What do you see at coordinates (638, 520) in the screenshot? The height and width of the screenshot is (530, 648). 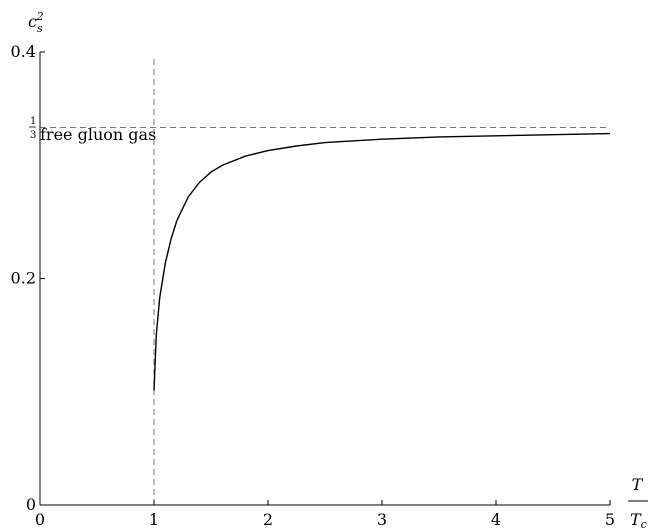 I see `x-axis-title-denominator: Tc` at bounding box center [638, 520].